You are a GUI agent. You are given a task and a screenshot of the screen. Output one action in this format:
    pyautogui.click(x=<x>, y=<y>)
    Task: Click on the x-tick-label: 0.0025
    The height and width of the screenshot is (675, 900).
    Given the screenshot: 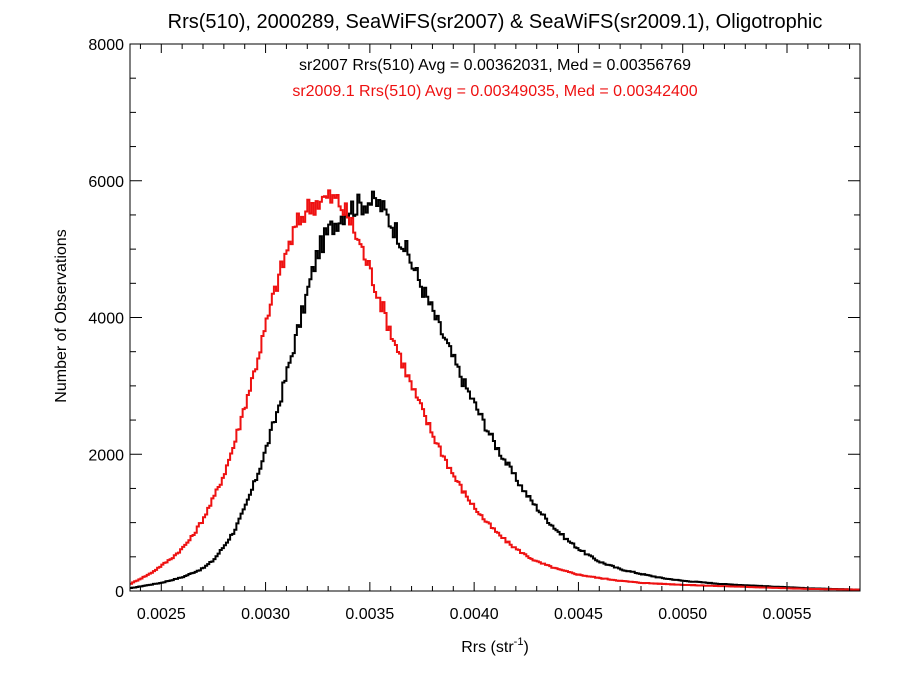 What is the action you would take?
    pyautogui.click(x=161, y=614)
    